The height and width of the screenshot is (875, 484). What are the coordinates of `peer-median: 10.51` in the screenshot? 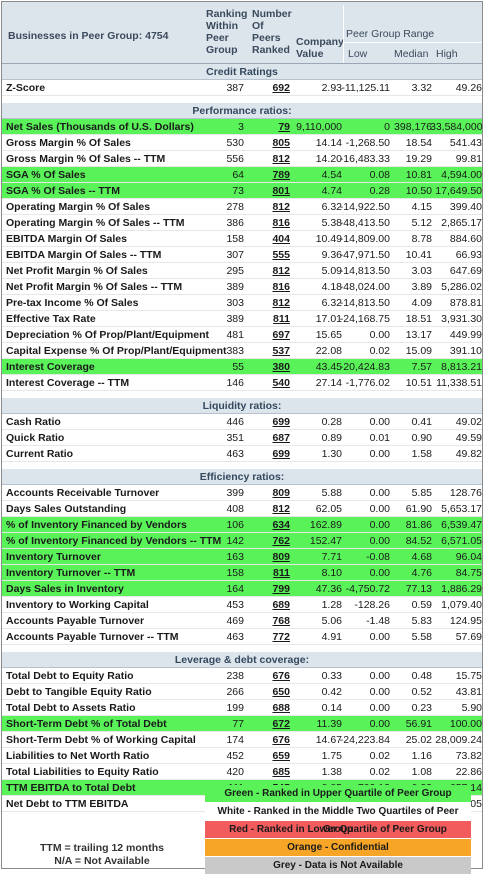 It's located at (418, 383).